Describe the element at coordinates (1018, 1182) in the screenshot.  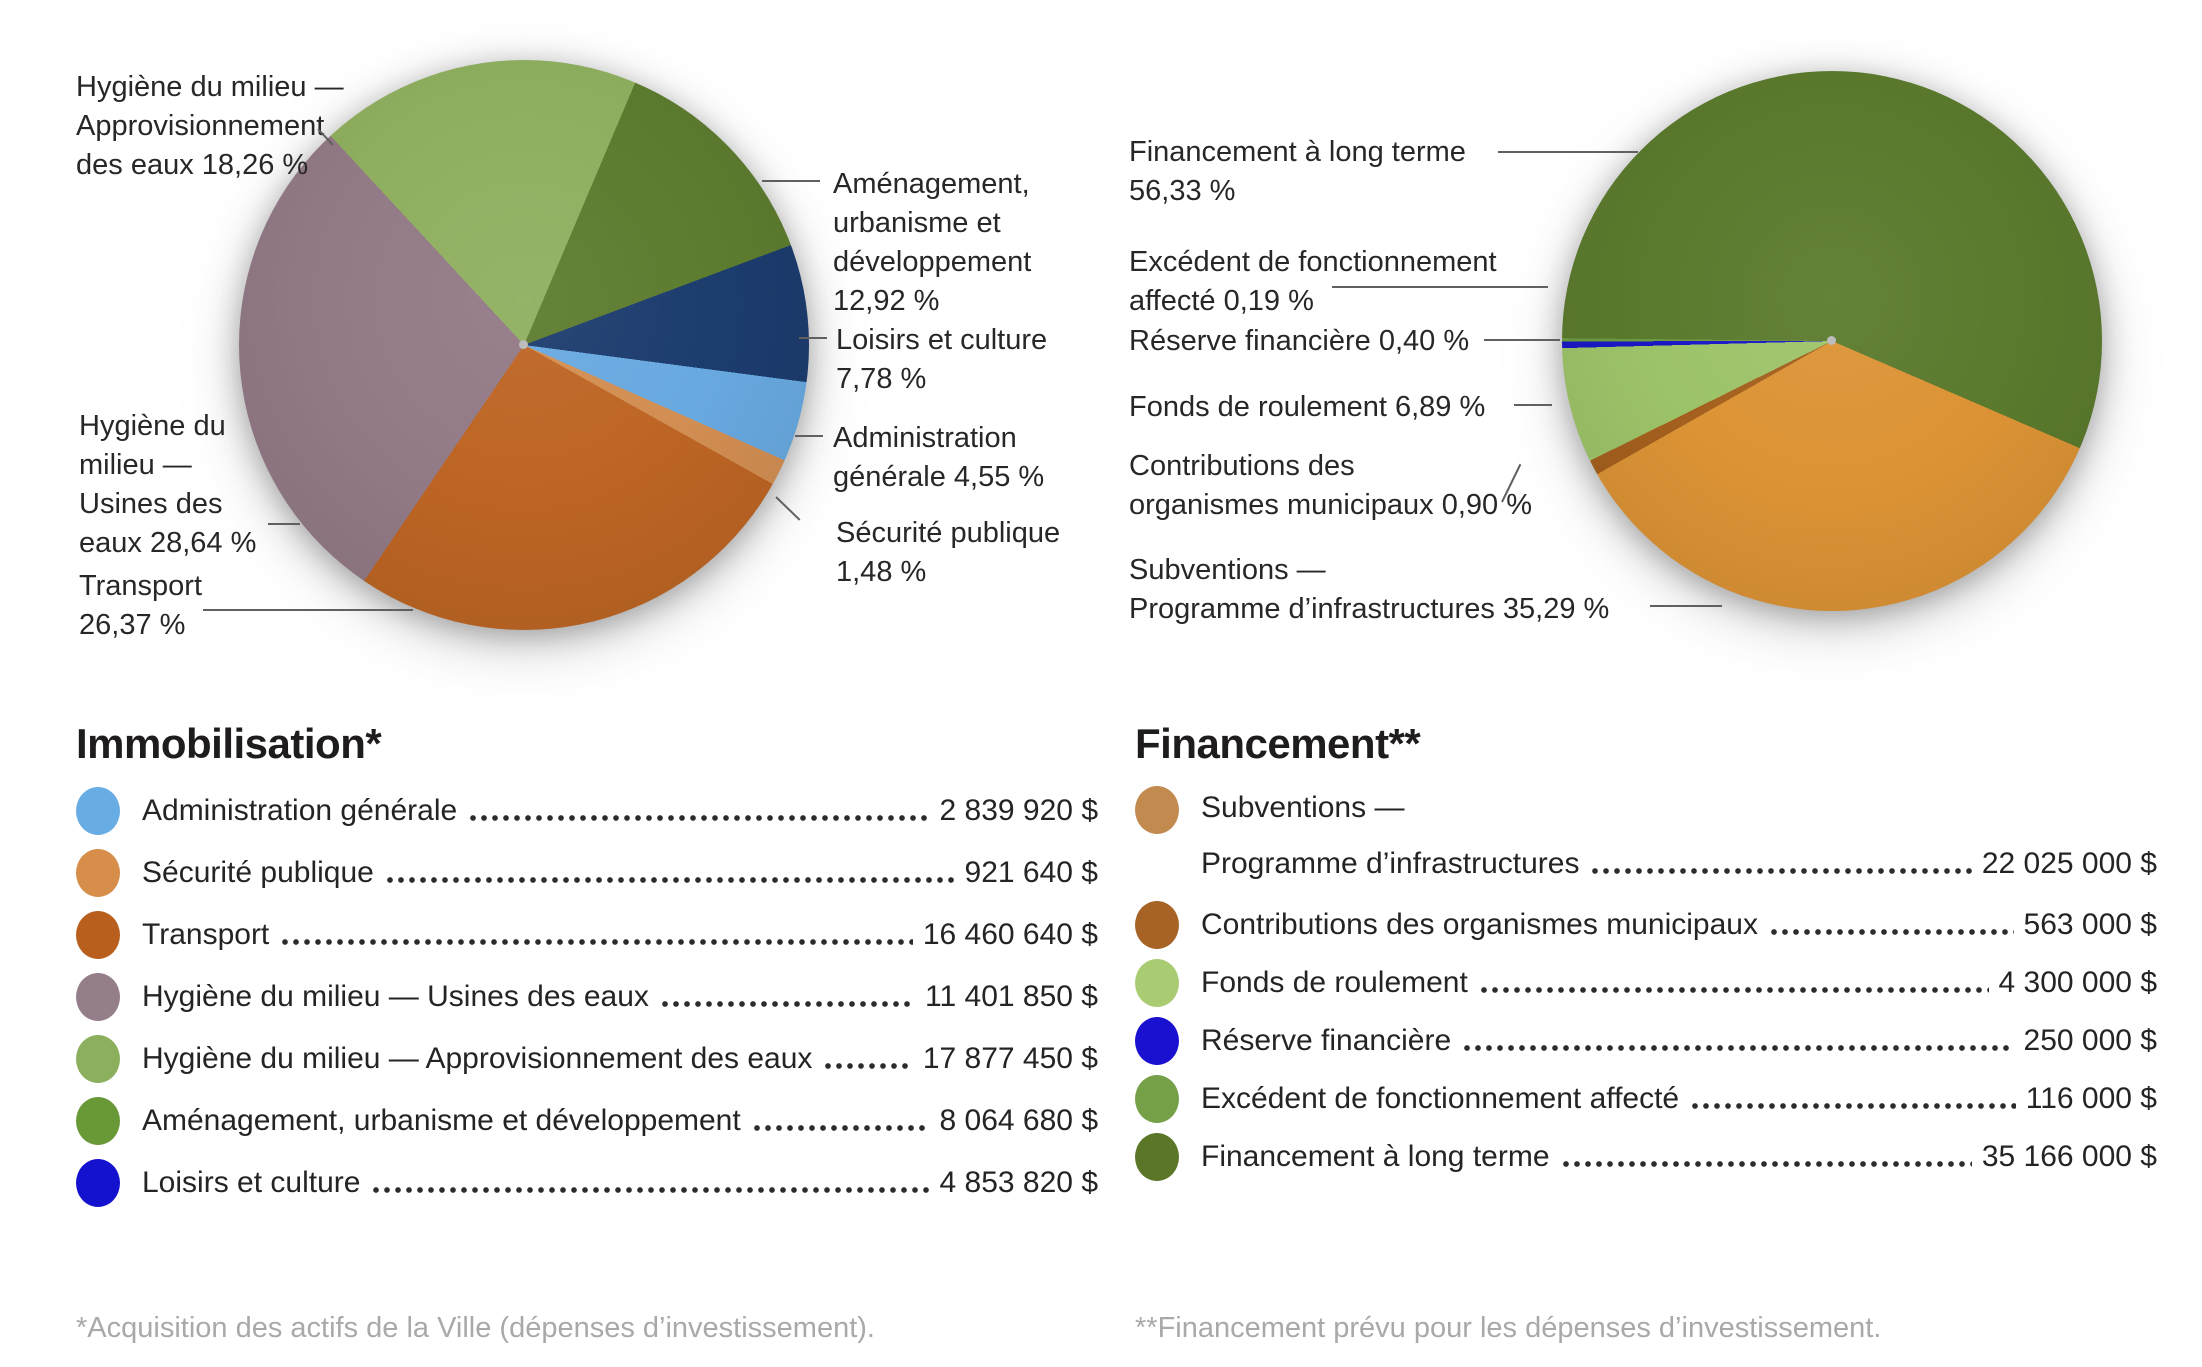
I see `legend-value: 4 853 820 $` at that location.